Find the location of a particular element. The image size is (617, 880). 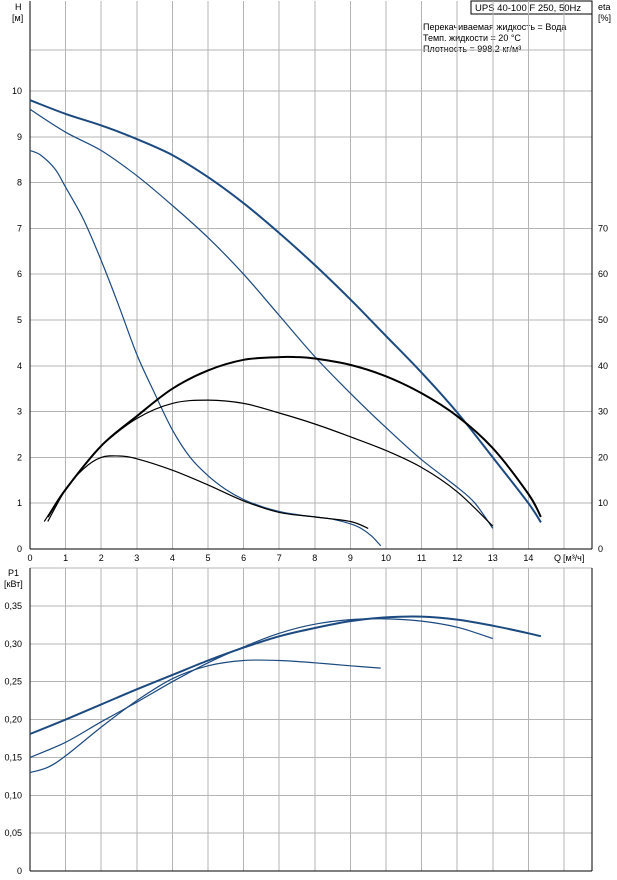

x-tick-label: 4 is located at coordinates (172, 558).